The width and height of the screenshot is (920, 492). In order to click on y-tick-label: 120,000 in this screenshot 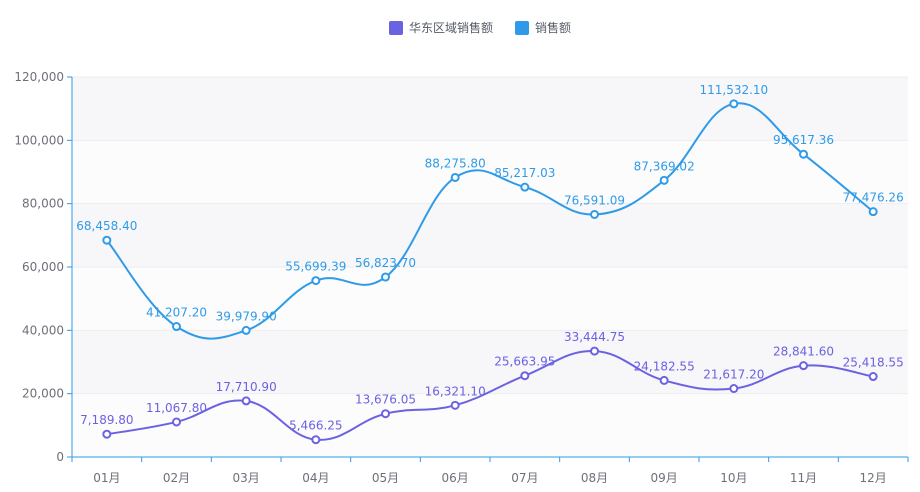, I will do `click(39, 77)`.